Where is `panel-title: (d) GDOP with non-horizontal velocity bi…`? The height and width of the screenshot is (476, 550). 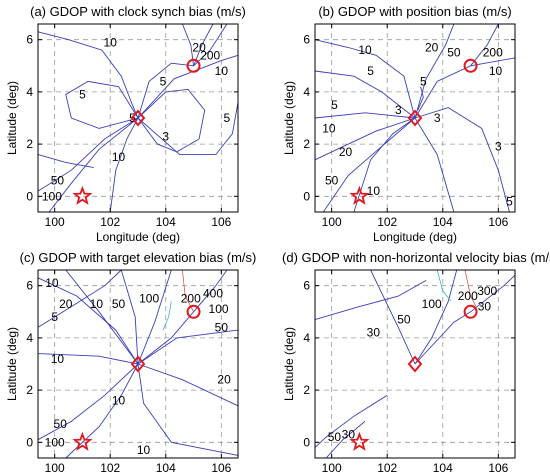
panel-title: (d) GDOP with non-horizontal velocity bi… is located at coordinates (416, 257).